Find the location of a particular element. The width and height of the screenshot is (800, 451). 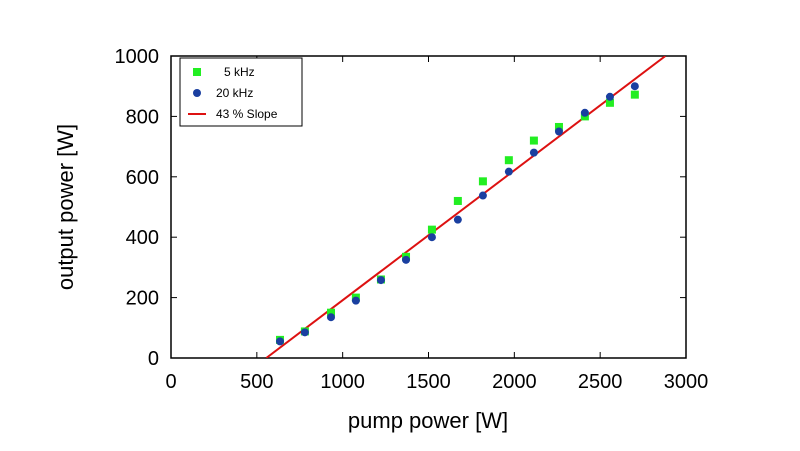

x-tick-label: 500 is located at coordinates (256, 382).